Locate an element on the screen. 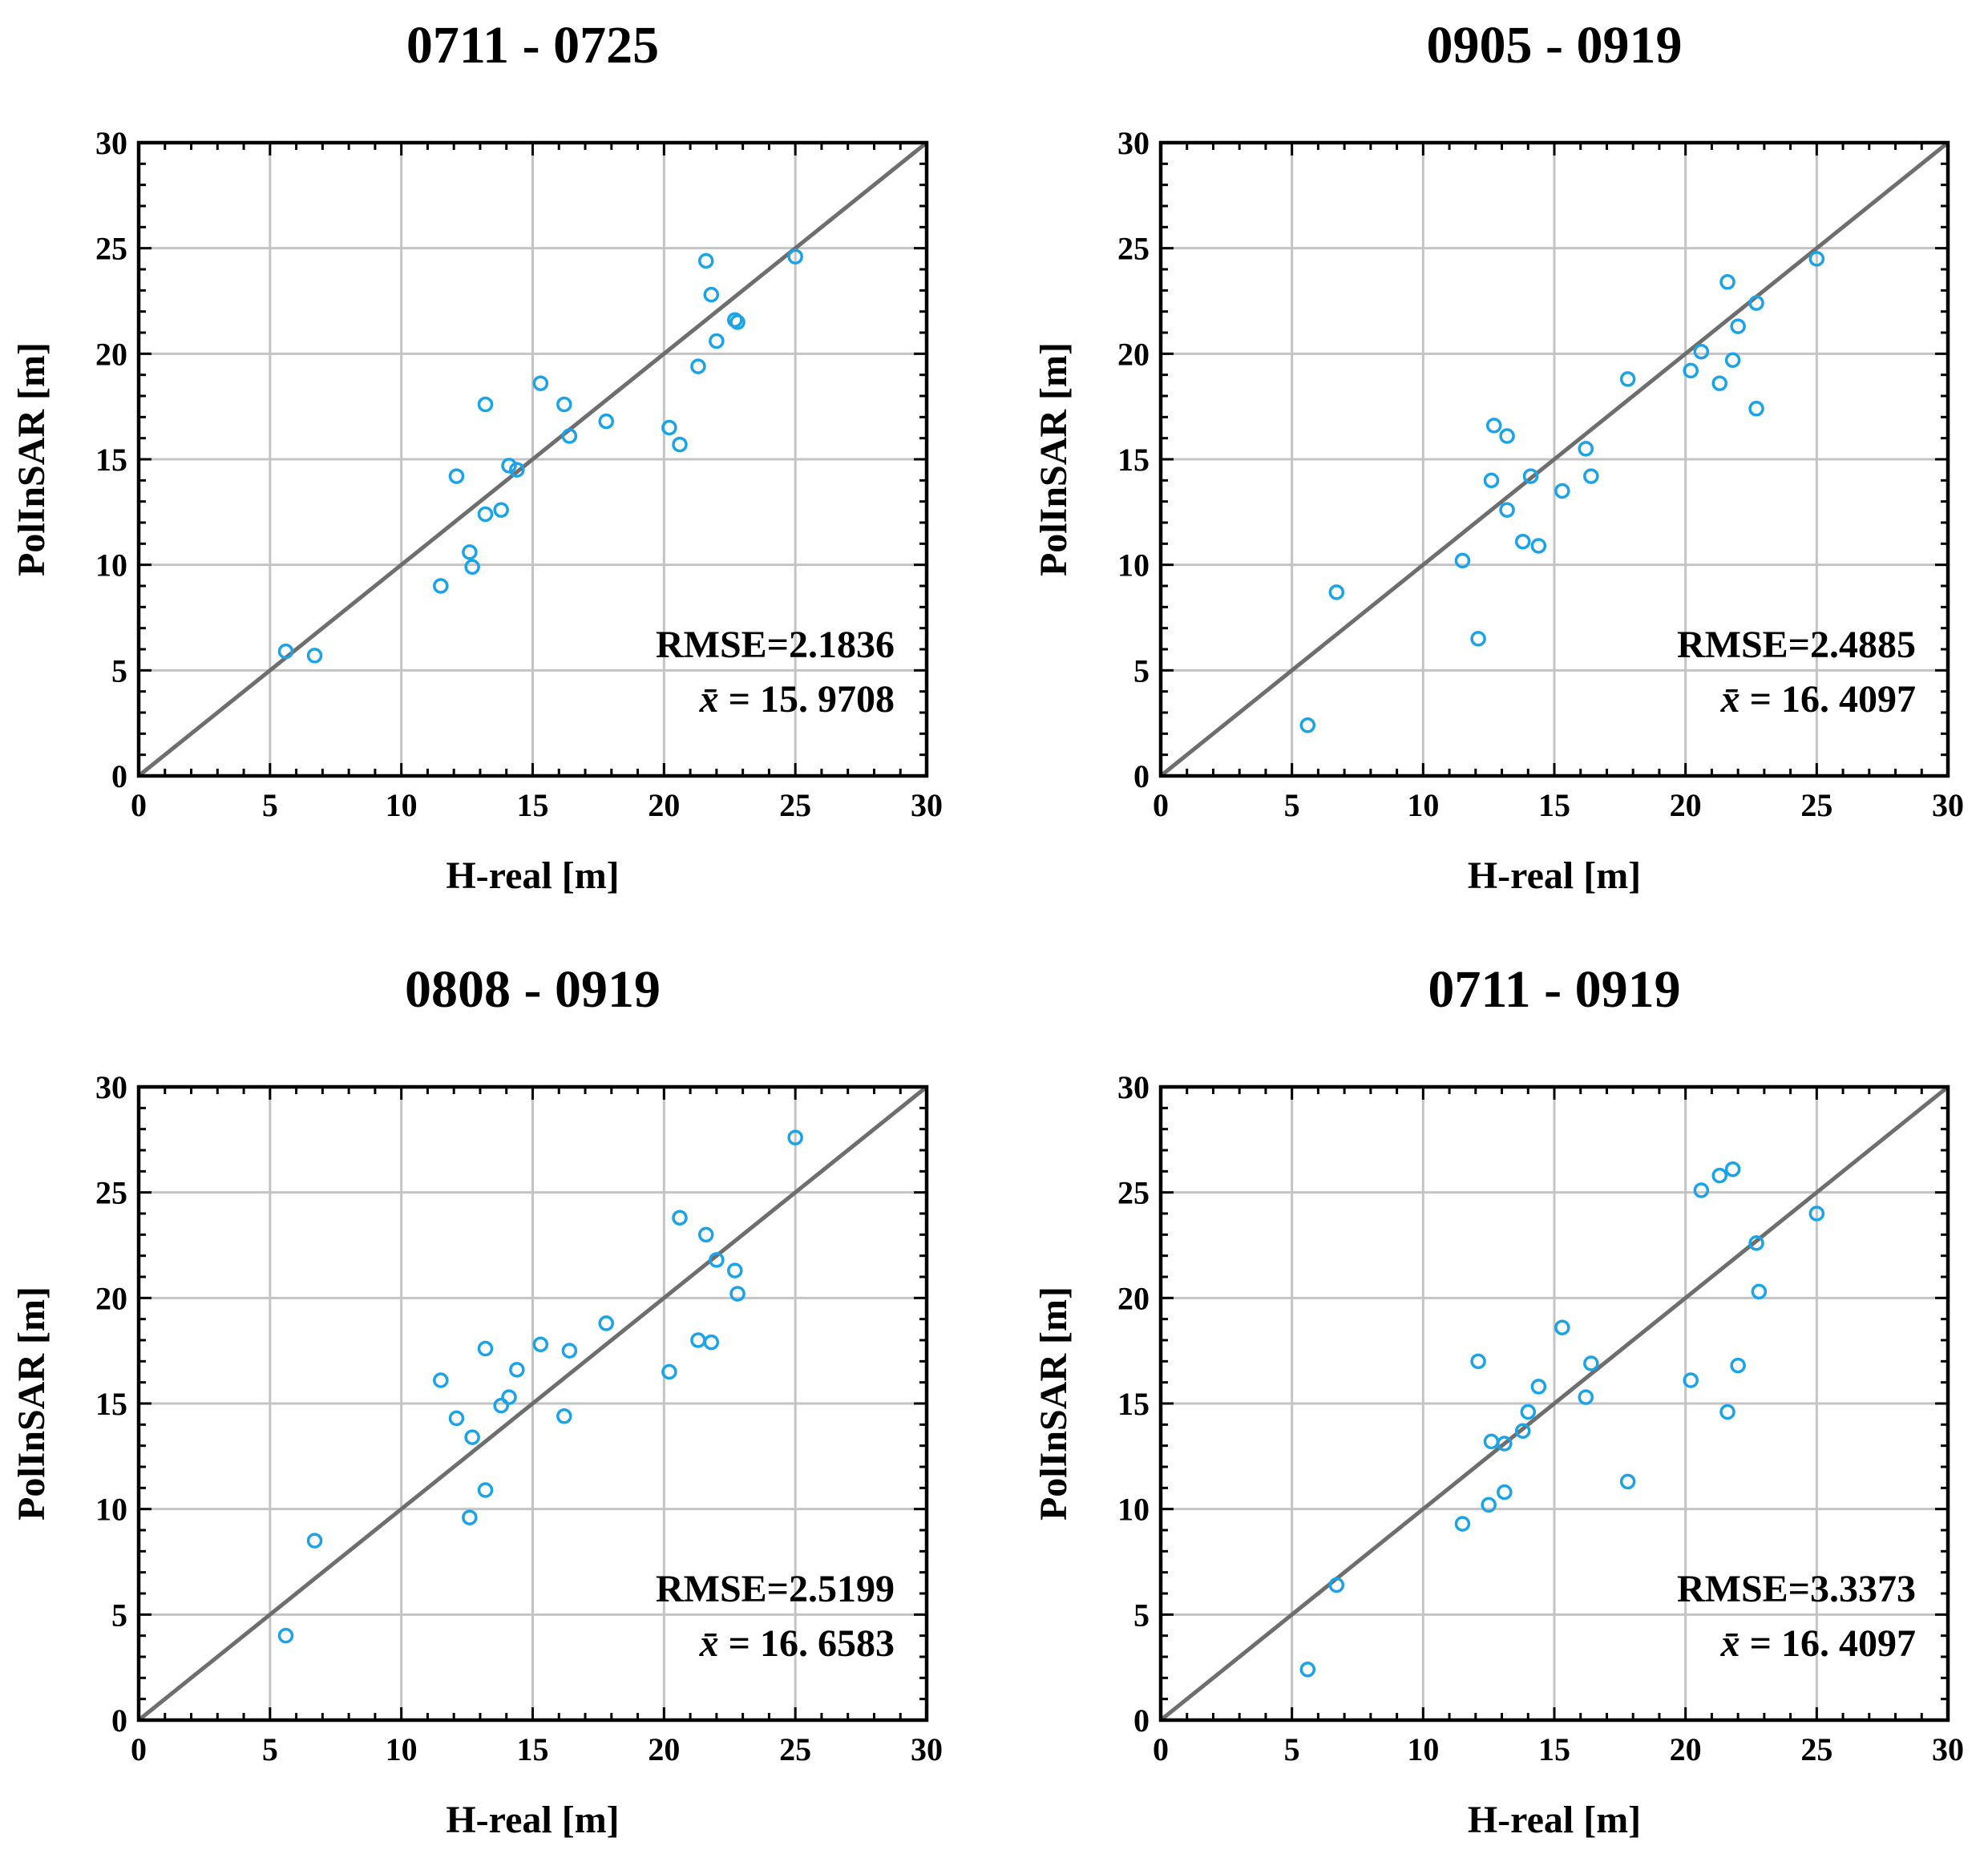 This screenshot has height=1870, width=1988. chart-title: 0808 - 0919 is located at coordinates (533, 989).